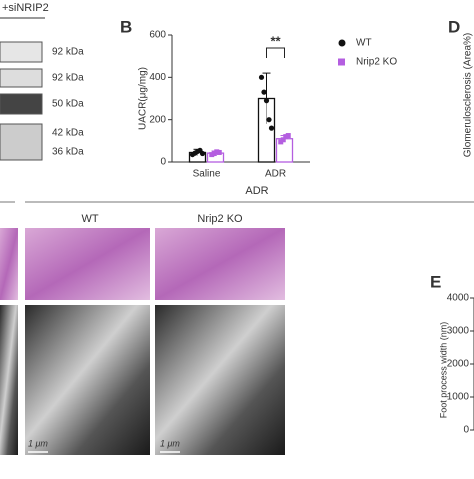  What do you see at coordinates (256, 191) in the screenshot?
I see `group-label: ADR` at bounding box center [256, 191].